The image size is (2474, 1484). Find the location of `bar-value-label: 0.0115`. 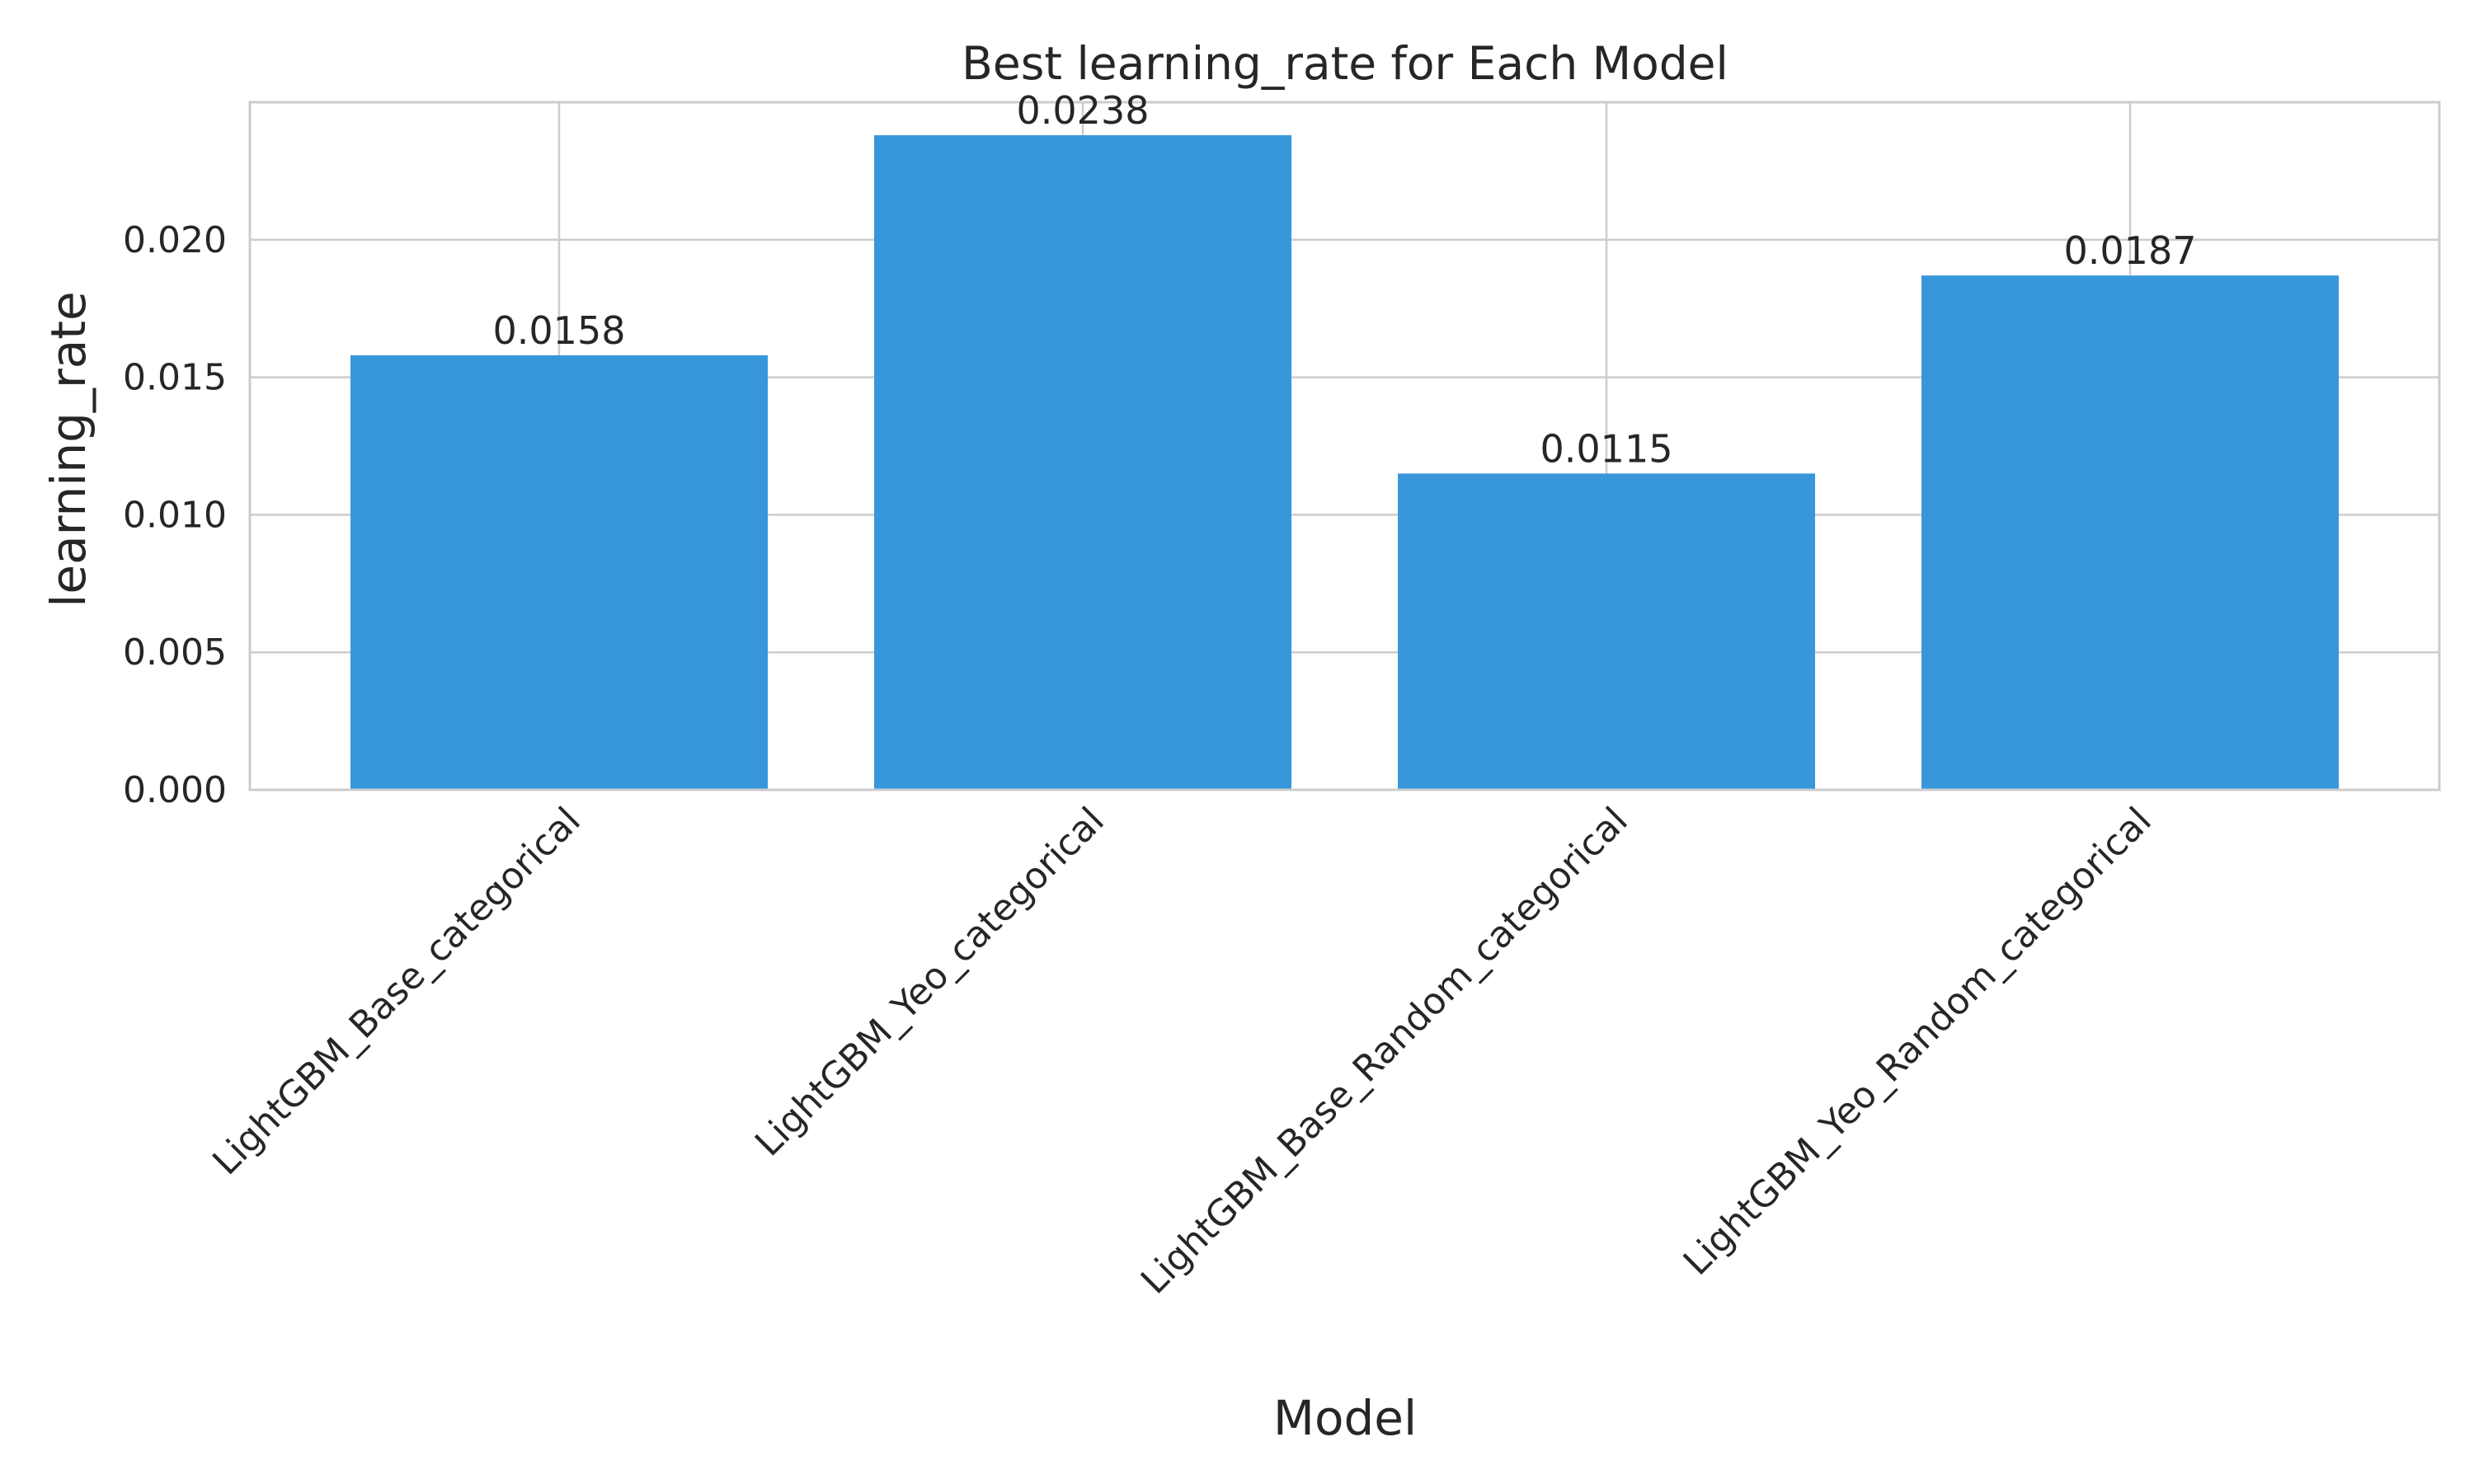

bar-value-label: 0.0115 is located at coordinates (1606, 449).